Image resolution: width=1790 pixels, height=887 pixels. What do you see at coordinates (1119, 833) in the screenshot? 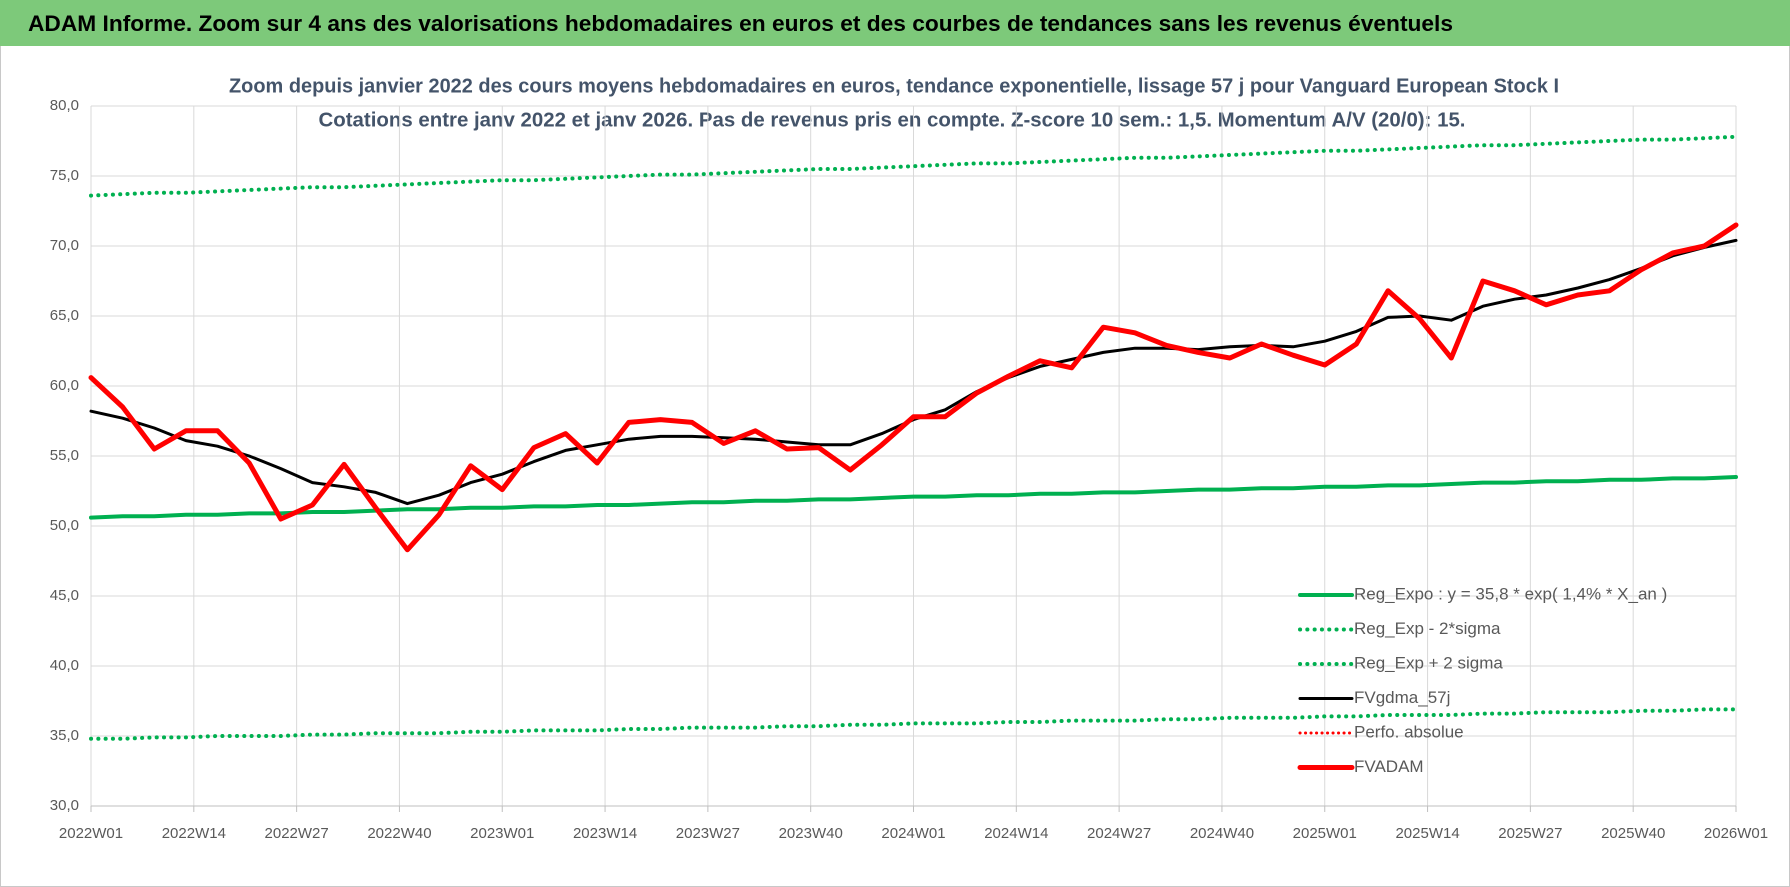
I see `x-tick-label: 2024W27` at bounding box center [1119, 833].